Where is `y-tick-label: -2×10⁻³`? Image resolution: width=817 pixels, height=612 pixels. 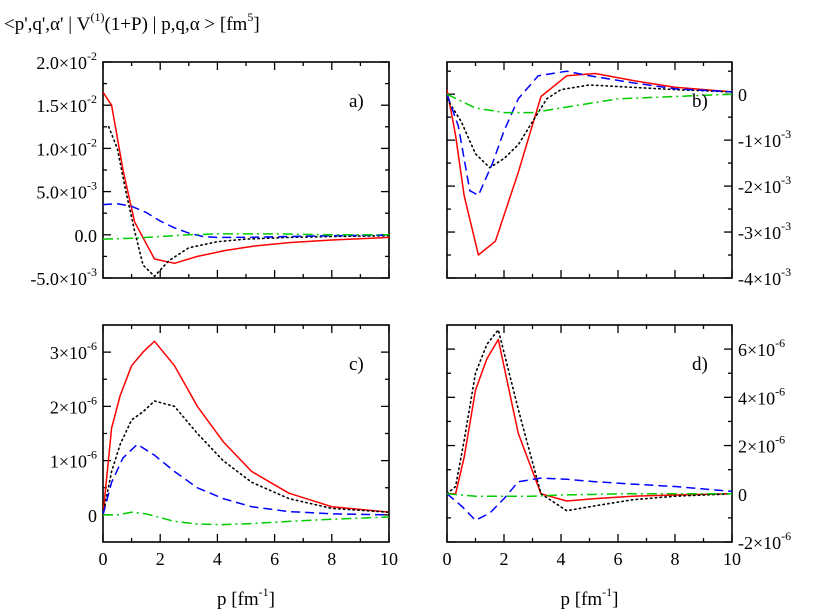 y-tick-label: -2×10⁻³ is located at coordinates (764, 185).